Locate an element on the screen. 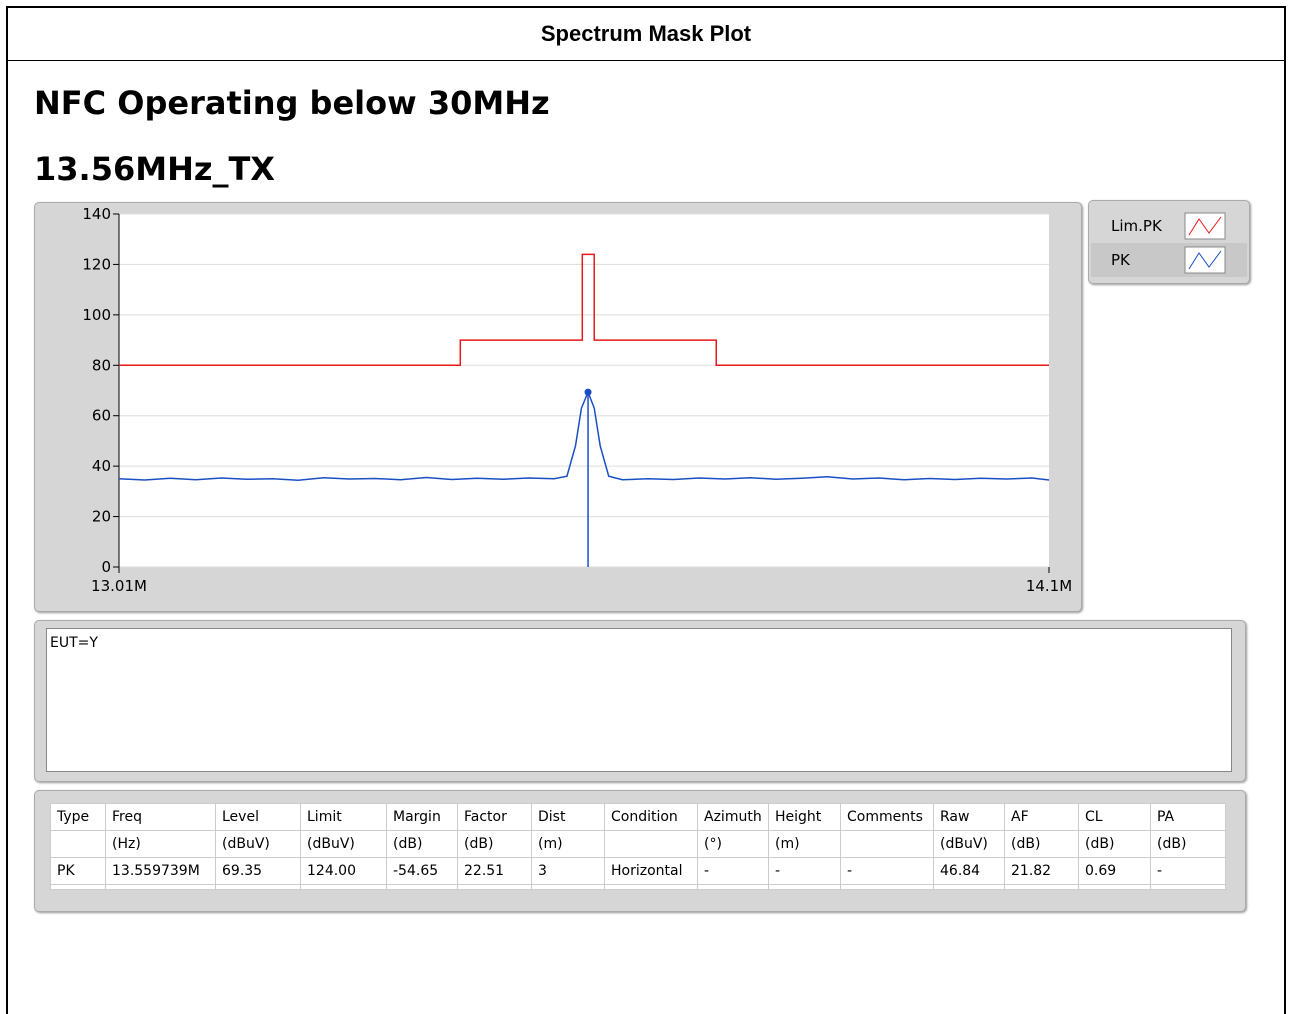 Image resolution: width=1292 pixels, height=1014 pixels. empty-row is located at coordinates (638, 887).